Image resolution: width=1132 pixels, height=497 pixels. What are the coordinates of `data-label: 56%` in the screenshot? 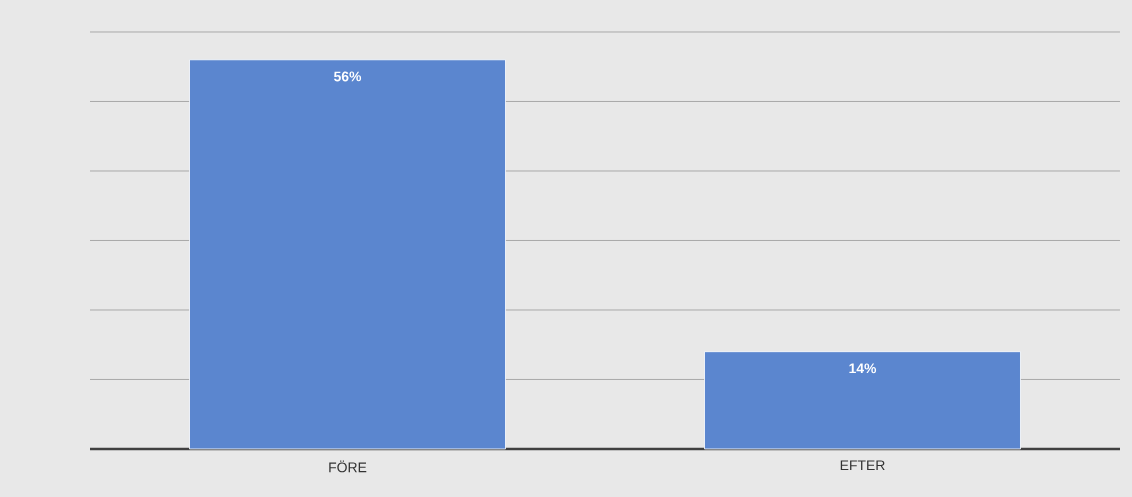 It's located at (347, 76).